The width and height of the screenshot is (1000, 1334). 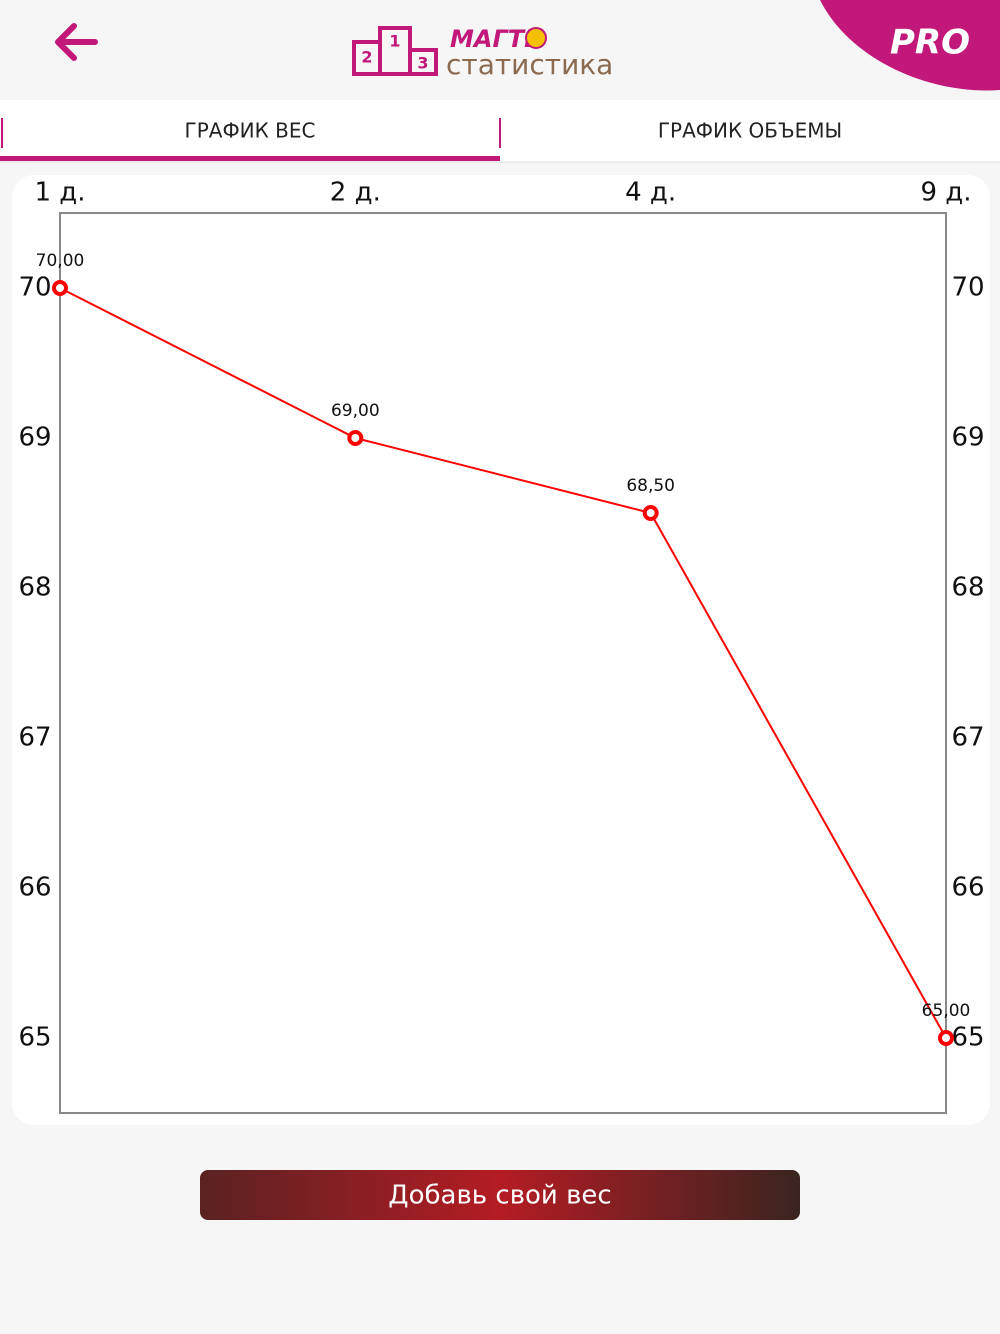 What do you see at coordinates (34, 438) in the screenshot?
I see `y-tick-label: 69` at bounding box center [34, 438].